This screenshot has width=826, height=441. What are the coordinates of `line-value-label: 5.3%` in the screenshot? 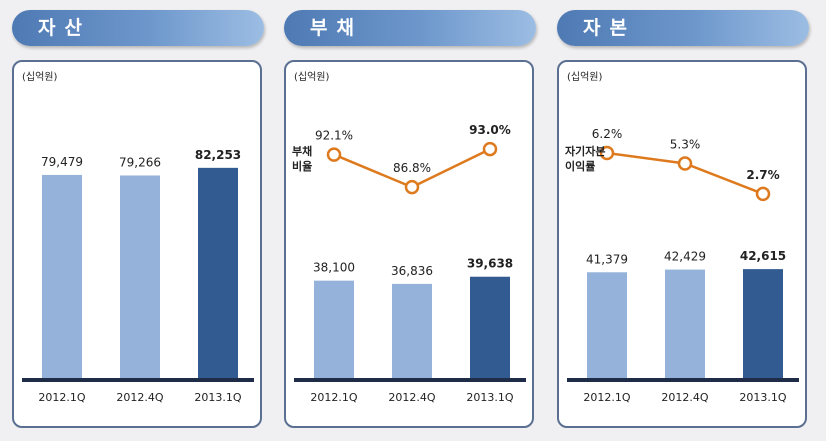 It's located at (685, 145).